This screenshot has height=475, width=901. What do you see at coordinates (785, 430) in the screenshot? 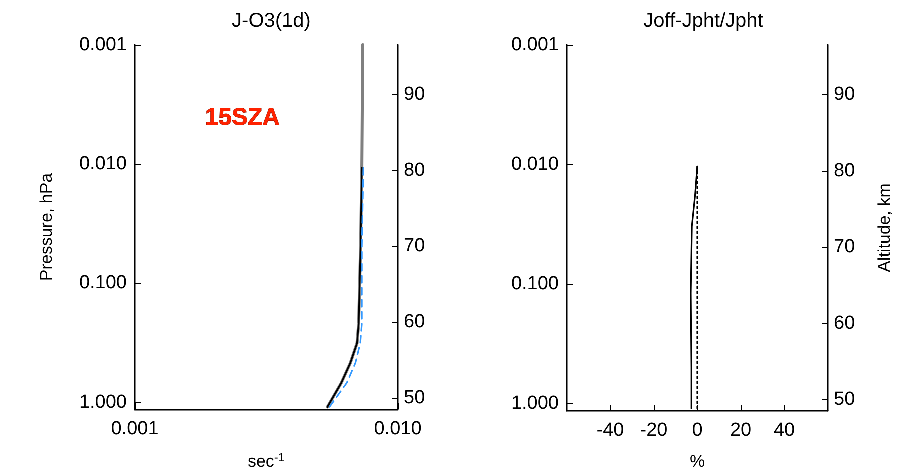
I see `x-tick-label: 40` at bounding box center [785, 430].